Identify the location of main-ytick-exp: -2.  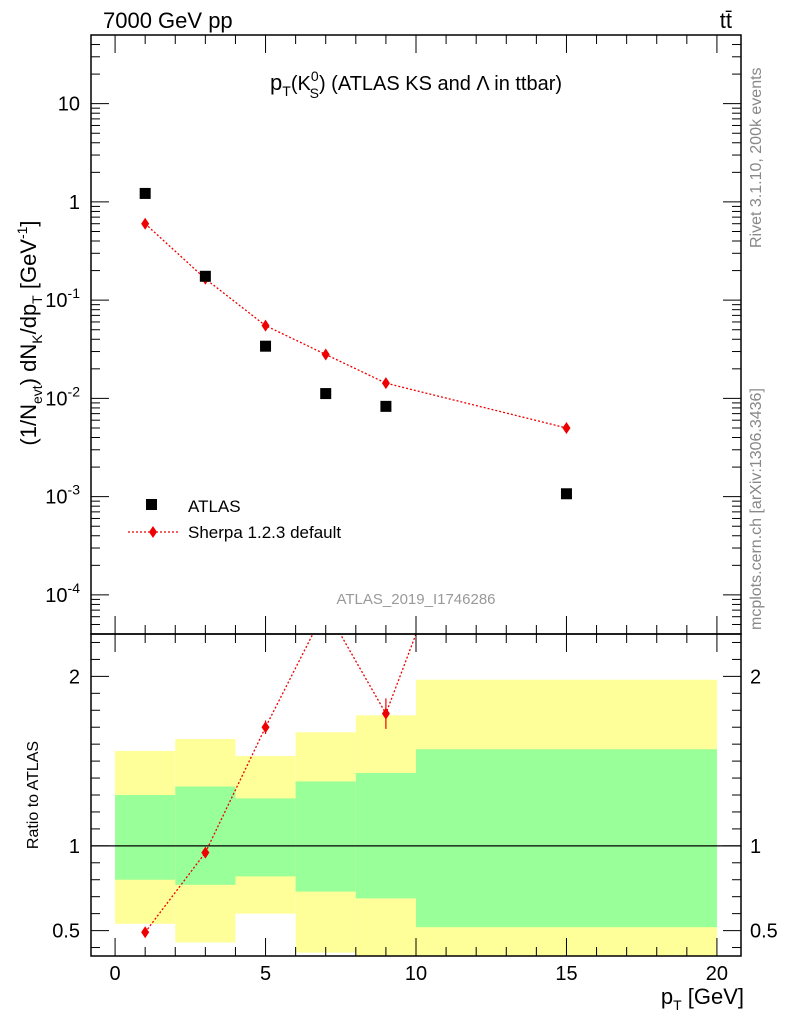
(74, 391).